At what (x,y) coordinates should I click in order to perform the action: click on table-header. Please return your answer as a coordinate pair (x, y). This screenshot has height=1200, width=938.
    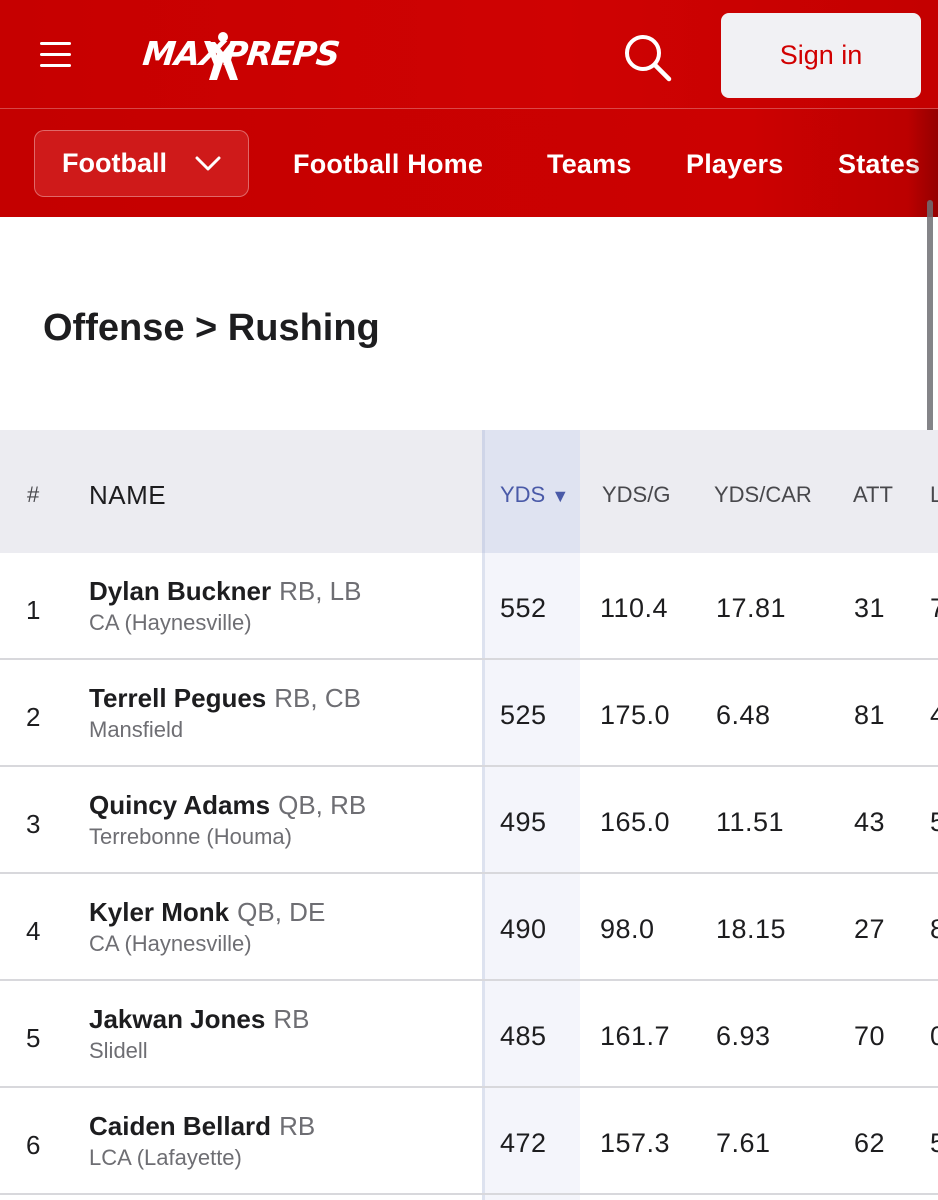
    Looking at the image, I should click on (469, 491).